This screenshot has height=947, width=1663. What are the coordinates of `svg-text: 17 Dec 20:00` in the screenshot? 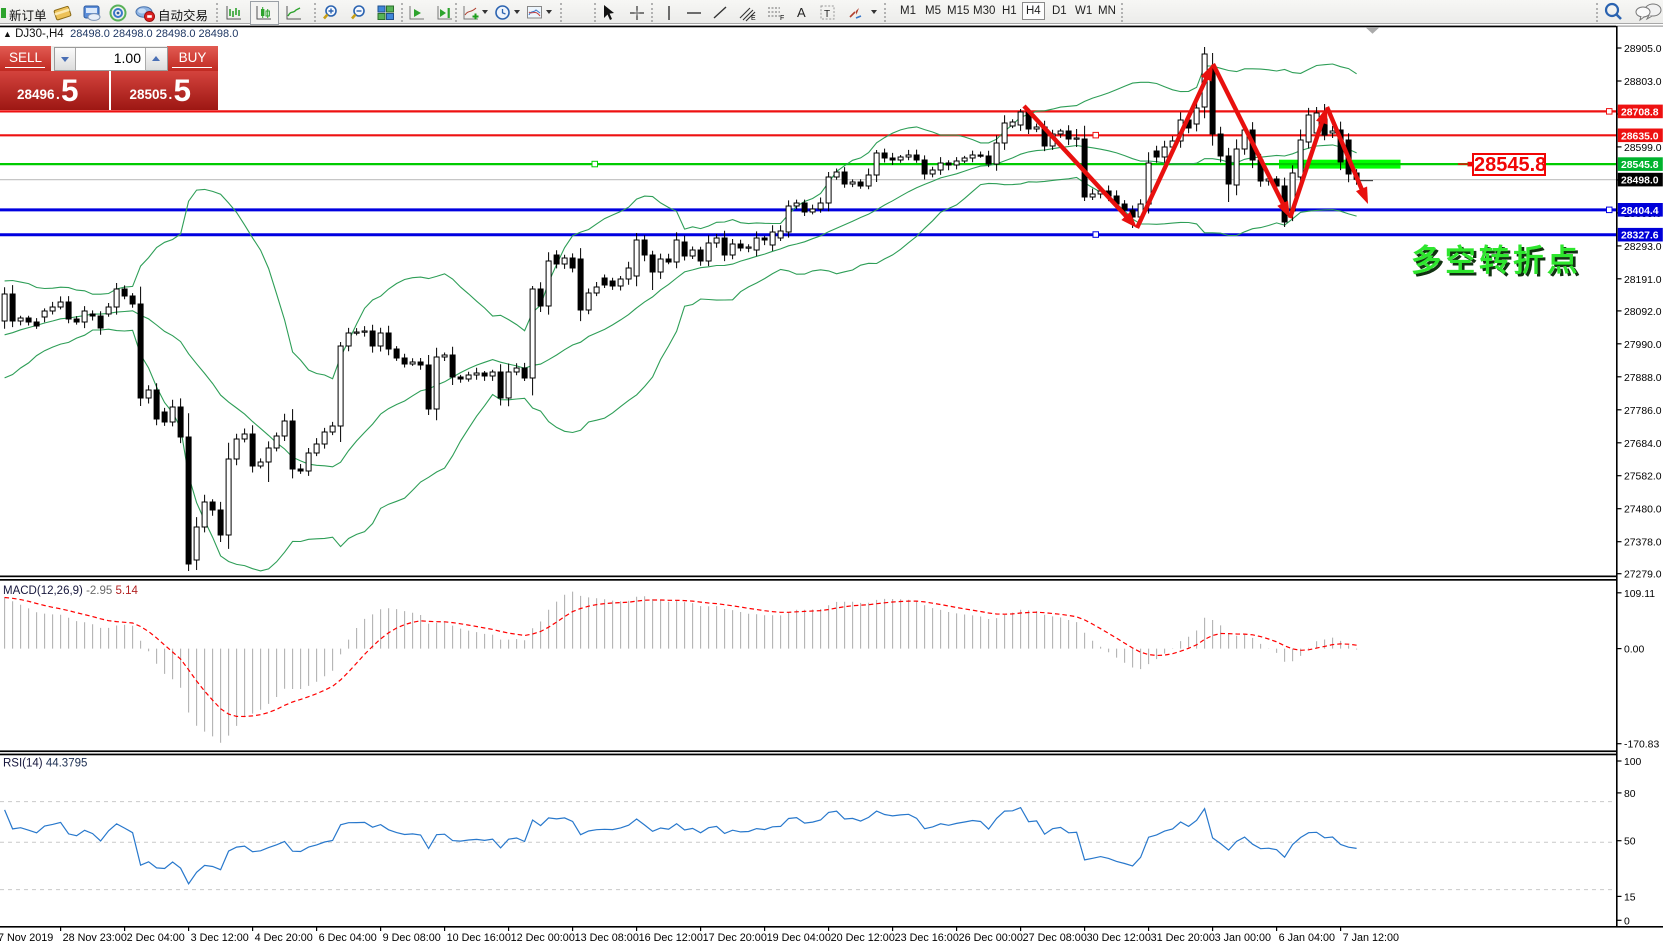 It's located at (735, 938).